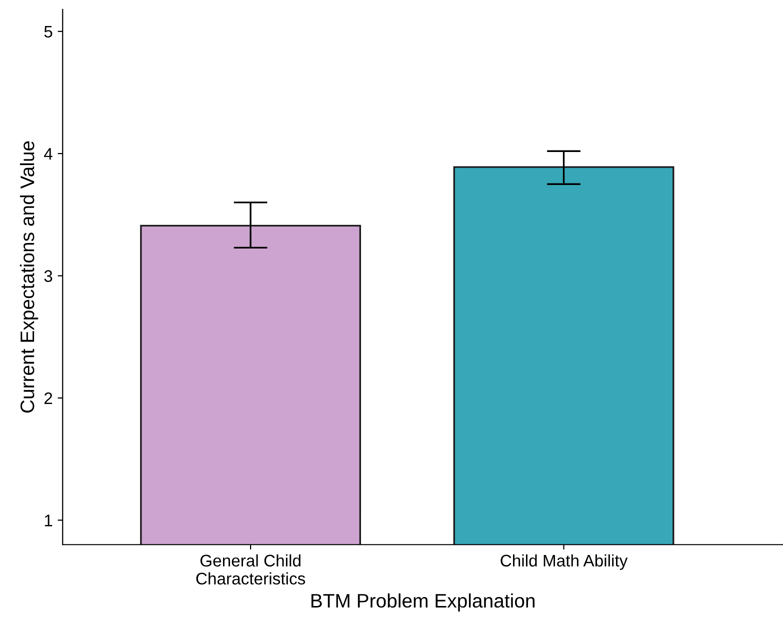 This screenshot has height=626, width=783. What do you see at coordinates (29, 277) in the screenshot?
I see `y-axis-title: Current Expectations and Value` at bounding box center [29, 277].